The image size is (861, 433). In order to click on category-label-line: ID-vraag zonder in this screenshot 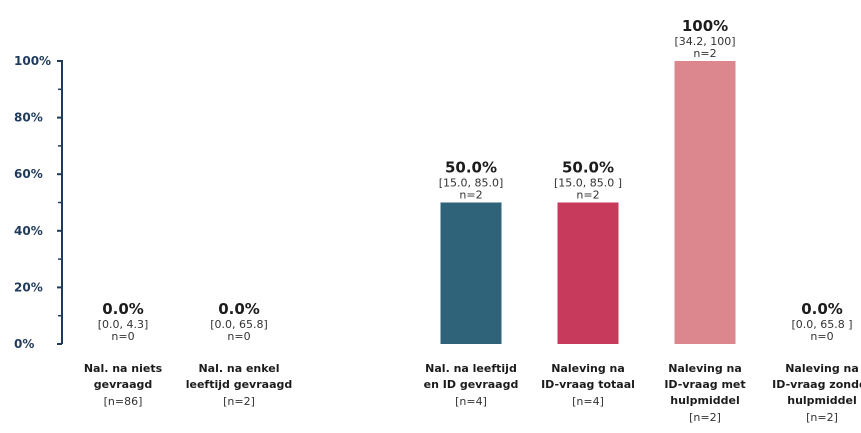, I will do `click(816, 384)`.